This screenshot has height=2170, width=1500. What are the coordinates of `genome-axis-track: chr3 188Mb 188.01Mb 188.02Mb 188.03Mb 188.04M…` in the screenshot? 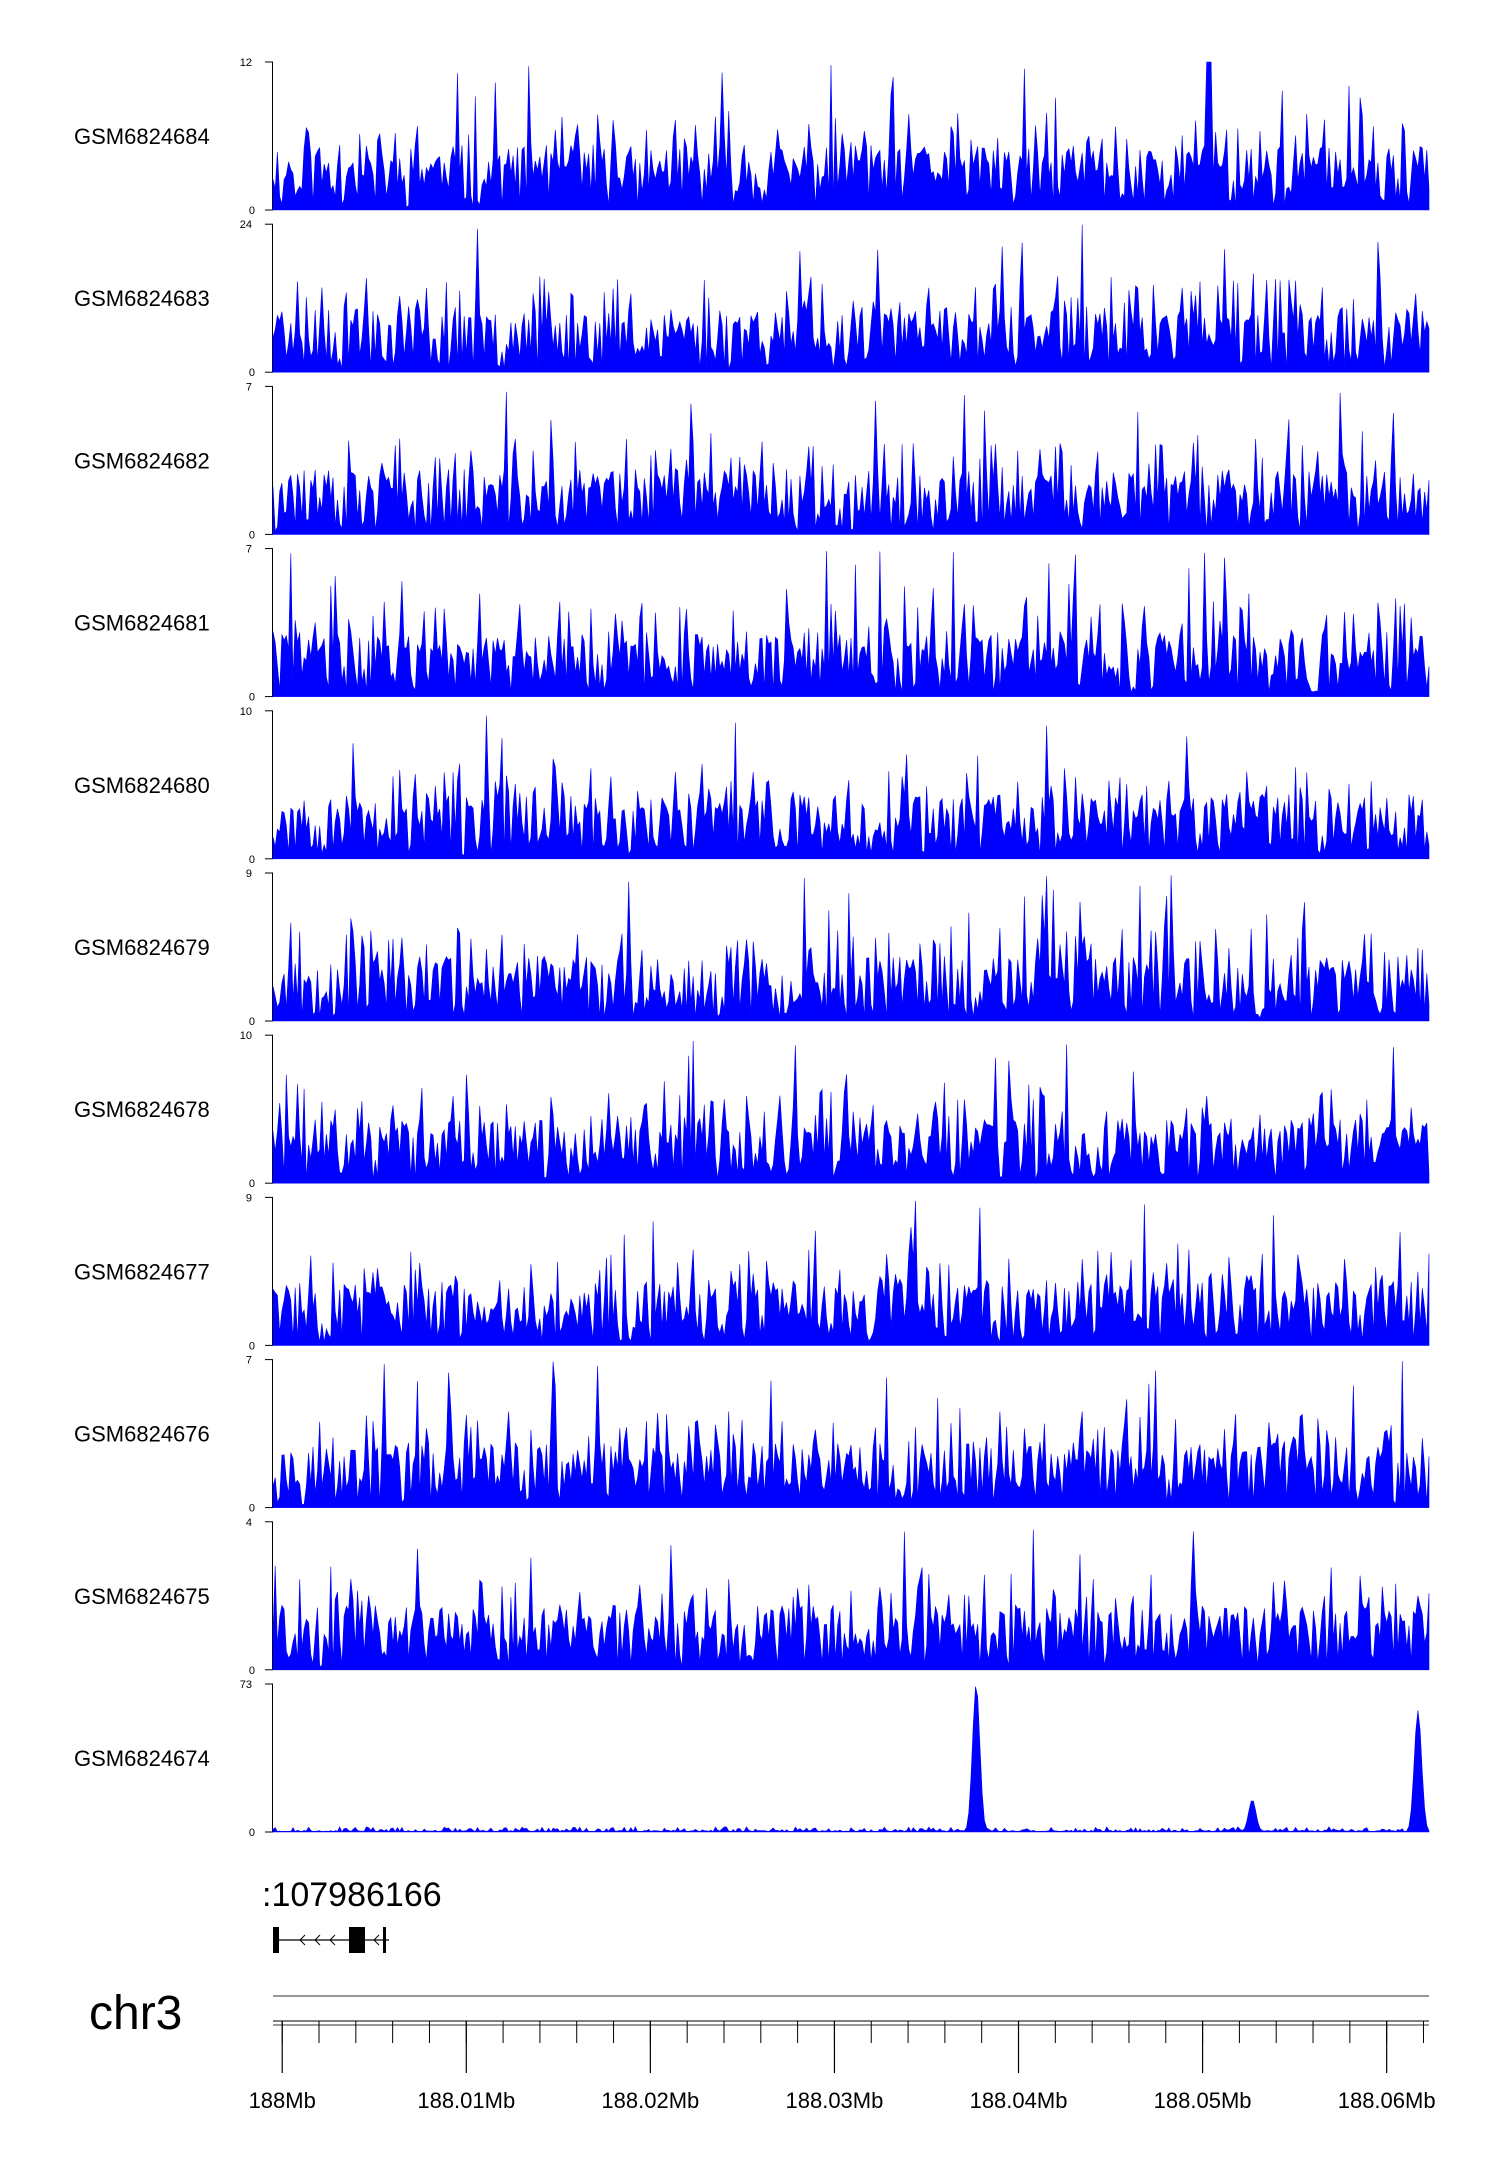 It's located at (762, 2050).